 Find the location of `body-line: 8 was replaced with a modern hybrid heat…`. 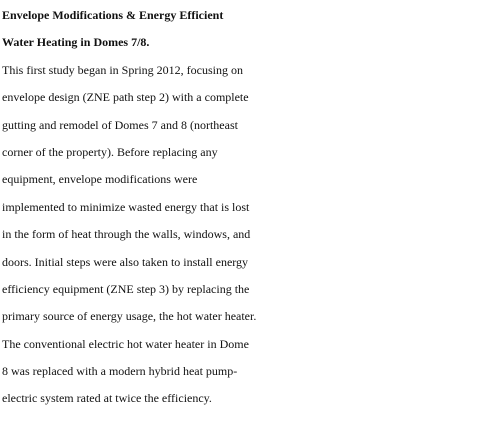

body-line: 8 was replaced with a modern hybrid heat… is located at coordinates (248, 371).